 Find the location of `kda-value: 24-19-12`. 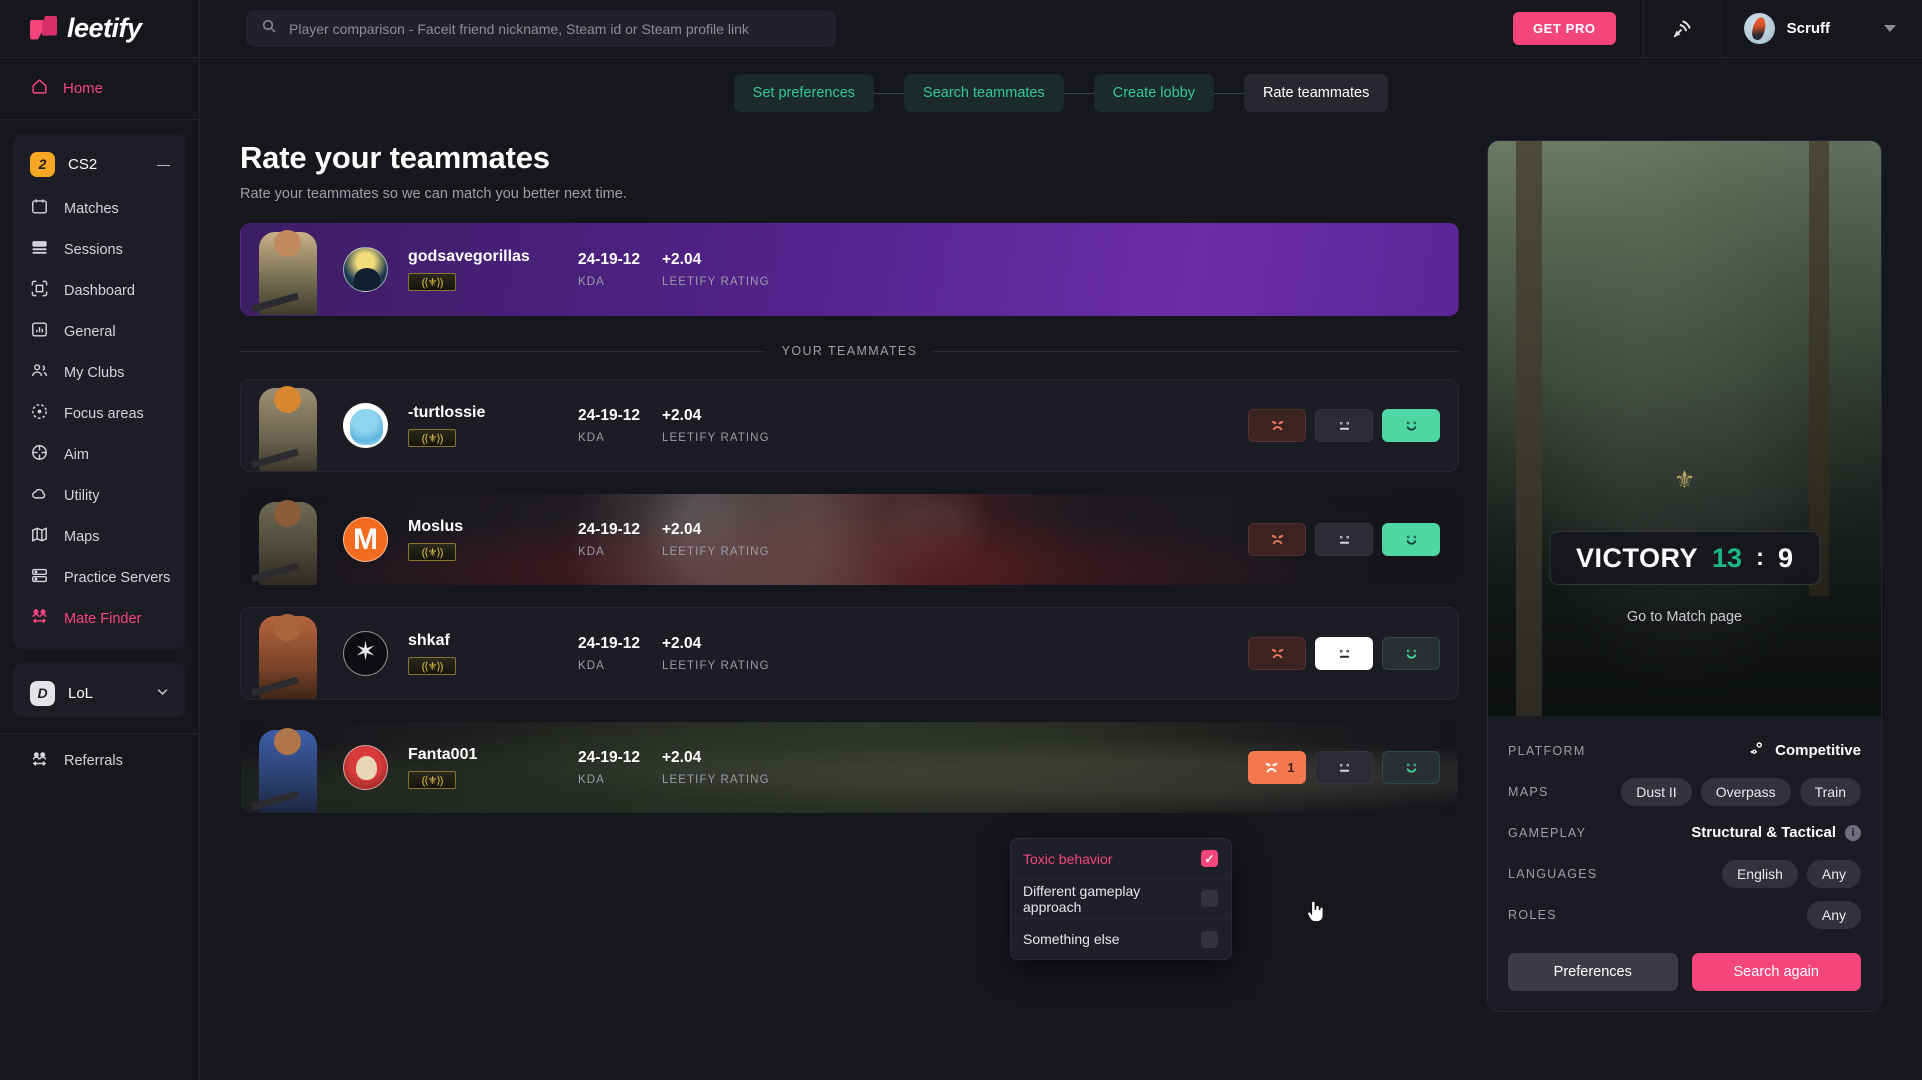

kda-value: 24-19-12 is located at coordinates (609, 415).